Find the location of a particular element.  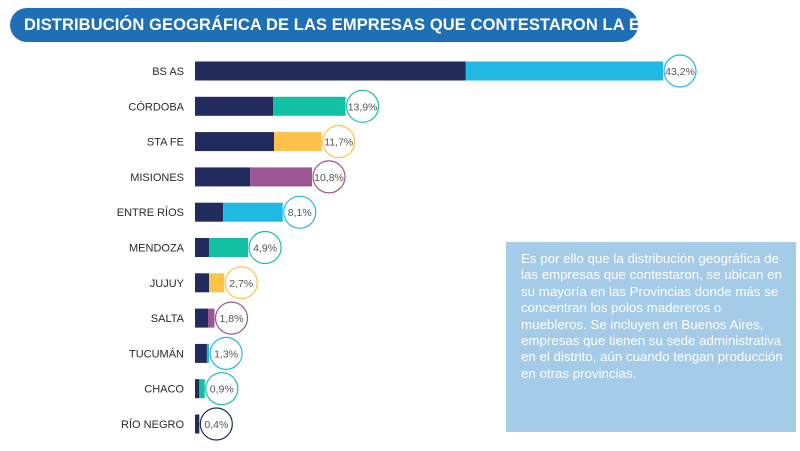

bar-accent-segment-sta-fe is located at coordinates (298, 142).